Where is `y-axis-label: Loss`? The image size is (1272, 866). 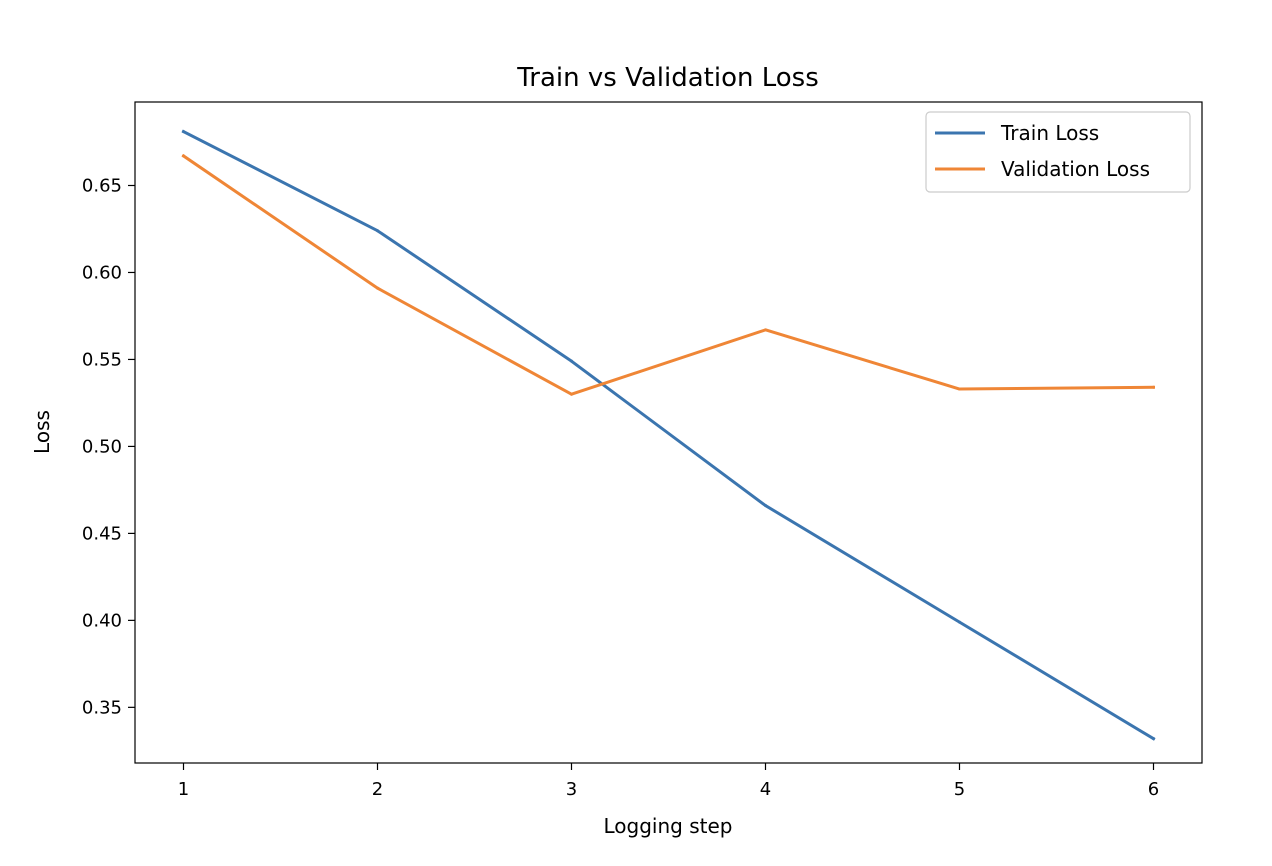
y-axis-label: Loss is located at coordinates (42, 432).